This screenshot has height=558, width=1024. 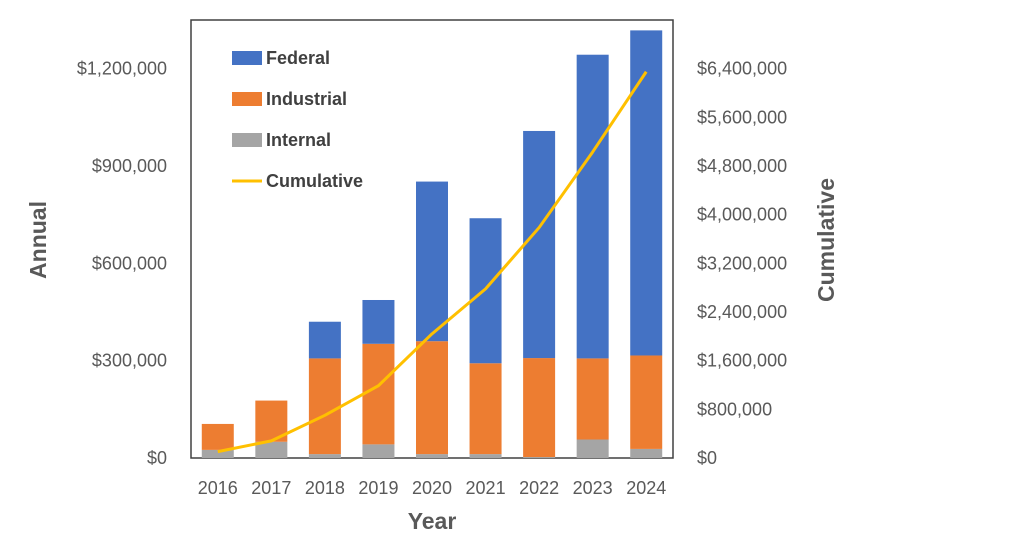 What do you see at coordinates (271, 488) in the screenshot?
I see `x-tick-label: 2017` at bounding box center [271, 488].